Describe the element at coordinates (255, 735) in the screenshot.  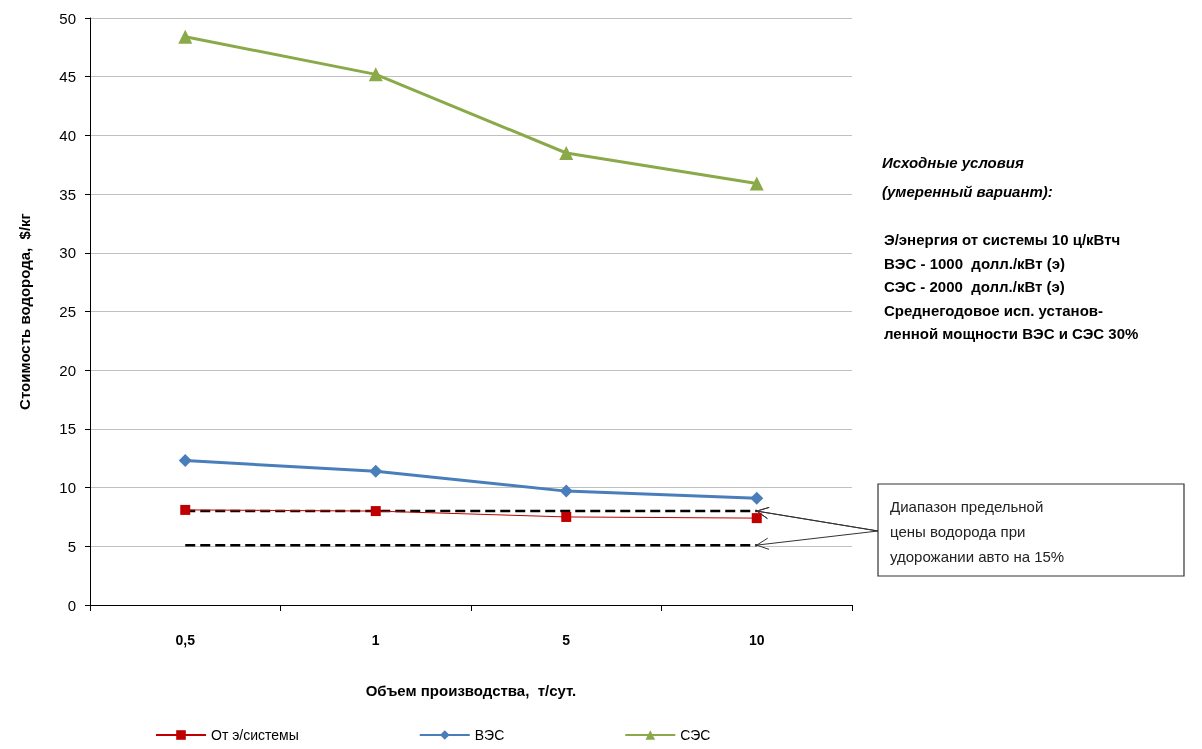
I see `legend-label: От э/системы` at that location.